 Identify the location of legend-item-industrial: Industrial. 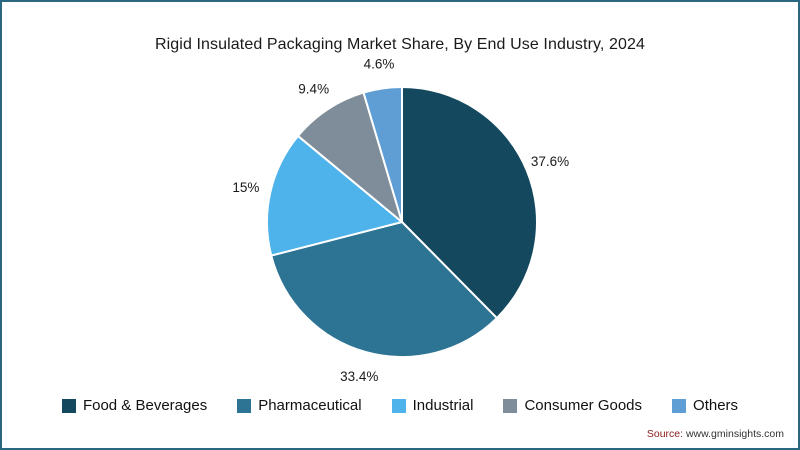
(432, 405).